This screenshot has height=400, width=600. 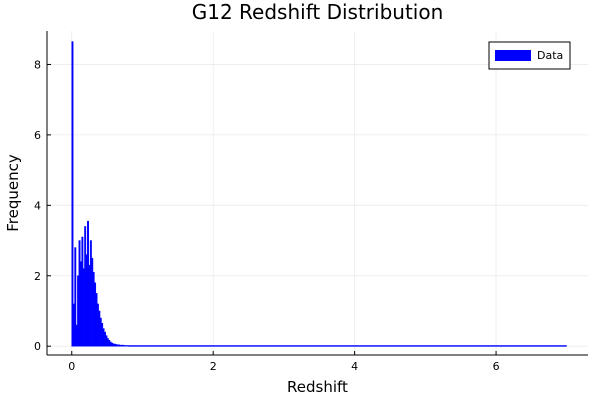 I want to click on y-tick-label: 0, so click(x=37, y=346).